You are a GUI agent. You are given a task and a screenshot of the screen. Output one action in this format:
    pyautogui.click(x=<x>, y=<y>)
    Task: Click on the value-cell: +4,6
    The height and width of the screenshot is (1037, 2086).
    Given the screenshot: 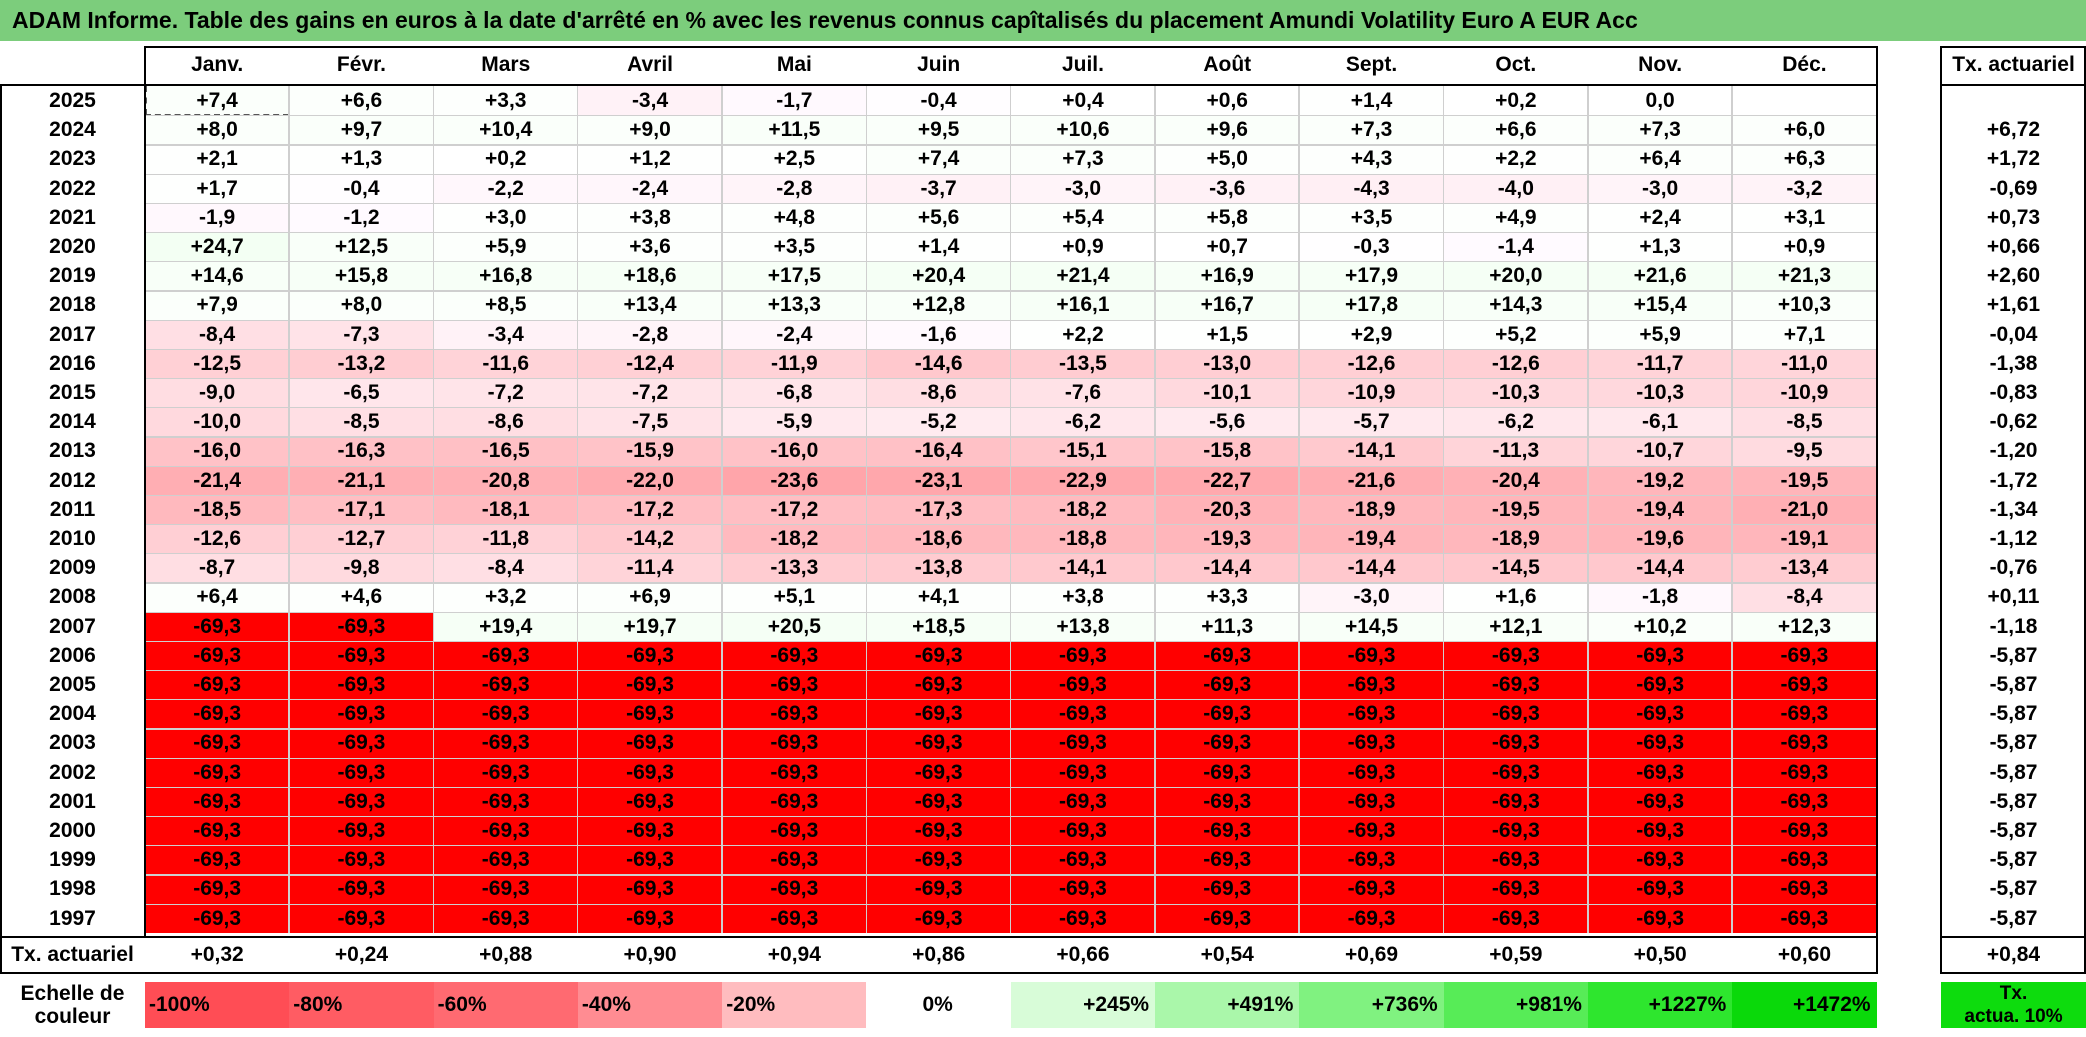 What is the action you would take?
    pyautogui.click(x=361, y=597)
    